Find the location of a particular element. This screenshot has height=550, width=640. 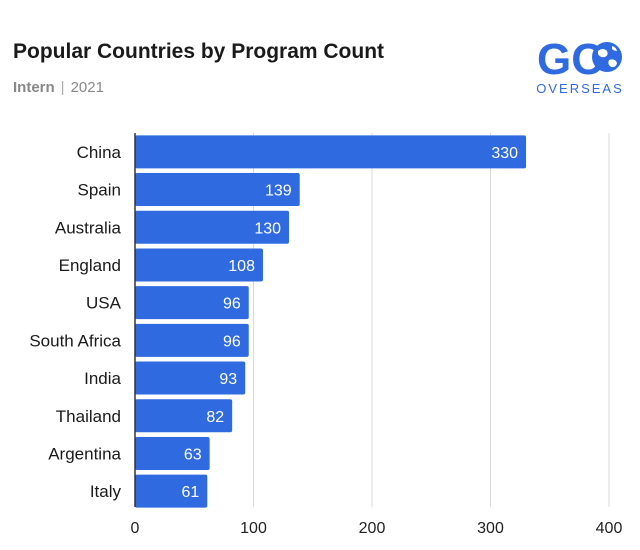

value-label: 82 is located at coordinates (215, 417).